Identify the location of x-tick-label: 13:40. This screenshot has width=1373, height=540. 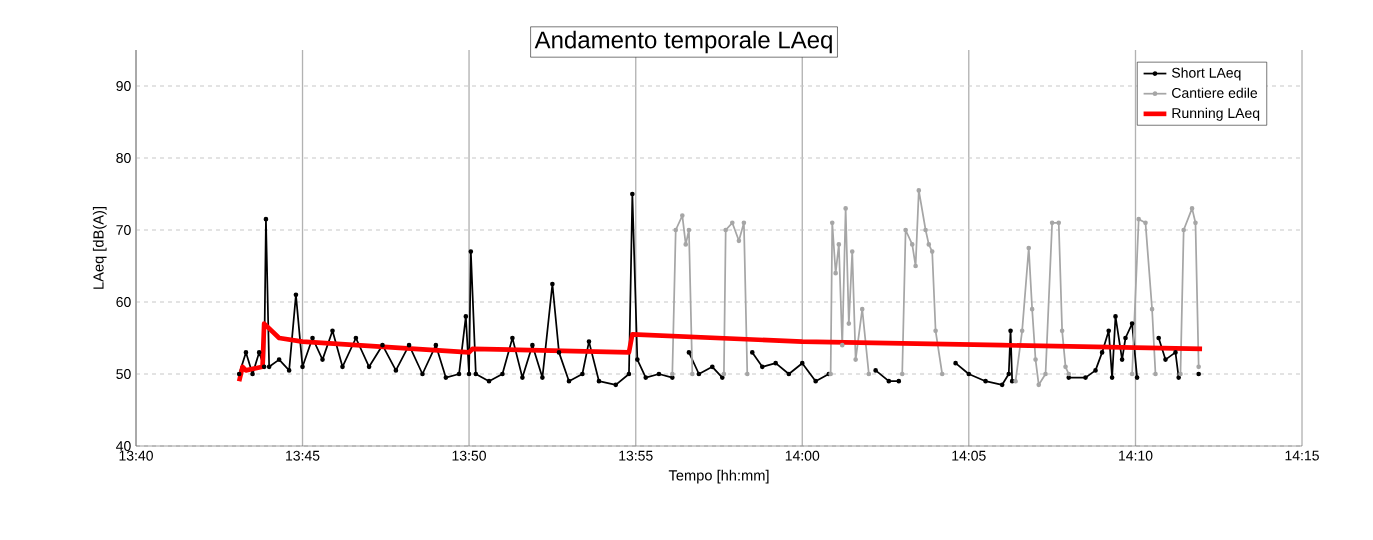
(136, 455).